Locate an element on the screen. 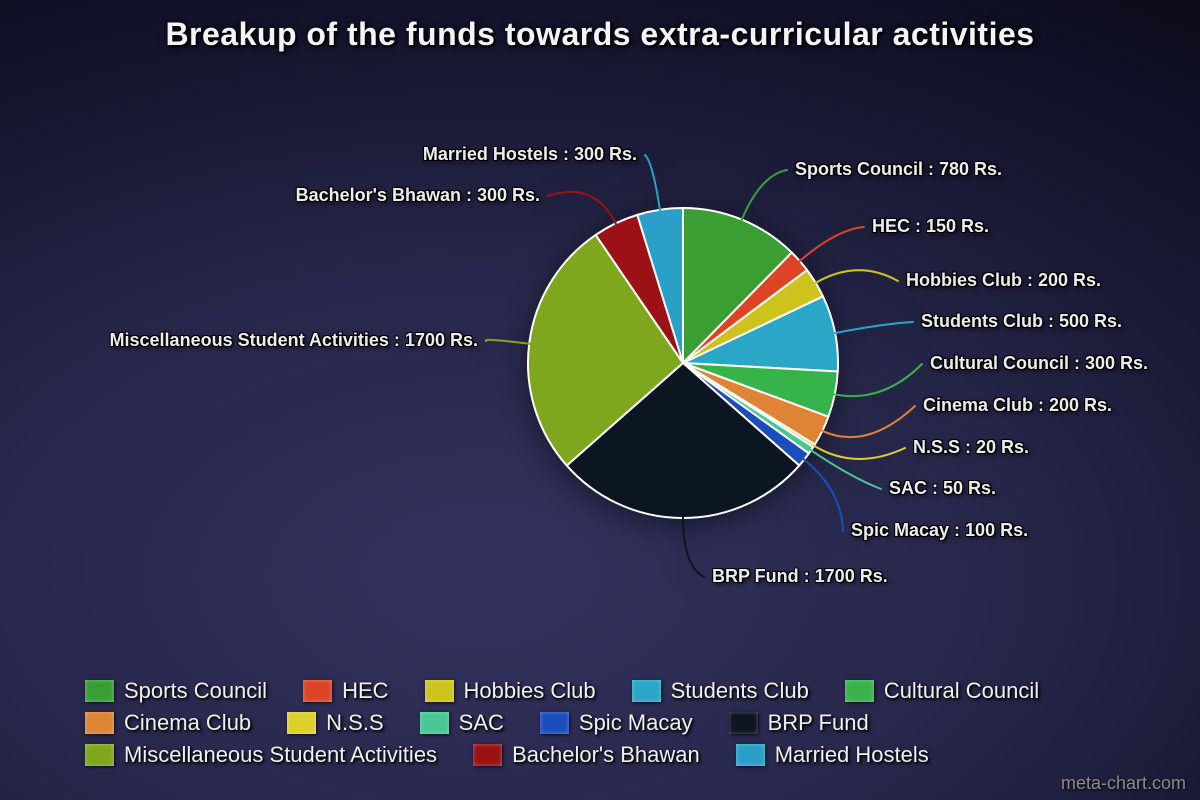 The image size is (1200, 800). legend-swatch-bachelor-s-bhawan is located at coordinates (488, 755).